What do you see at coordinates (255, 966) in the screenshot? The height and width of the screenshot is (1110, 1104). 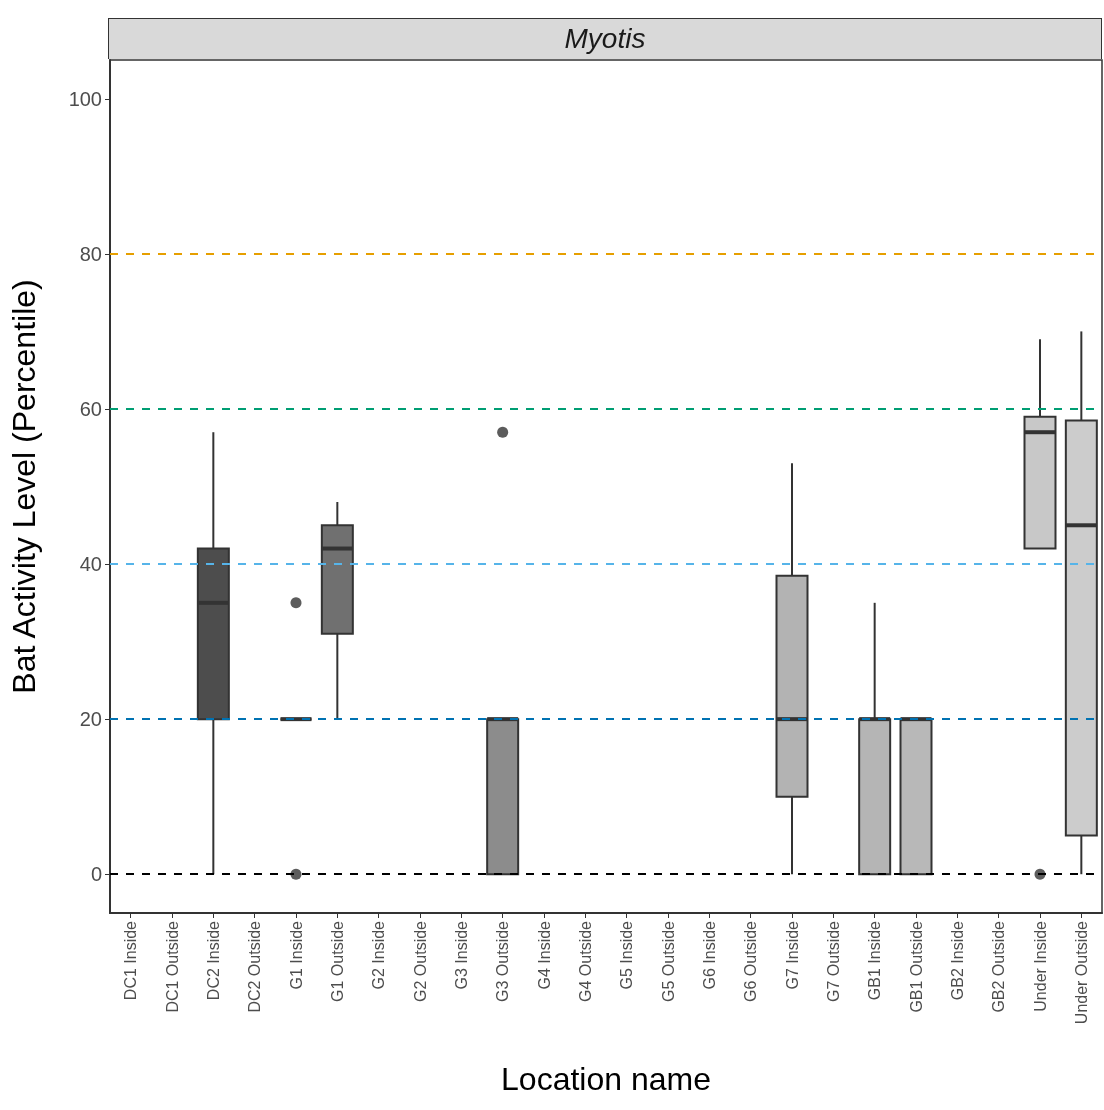 I see `x-tick-label: DC2 Outside` at bounding box center [255, 966].